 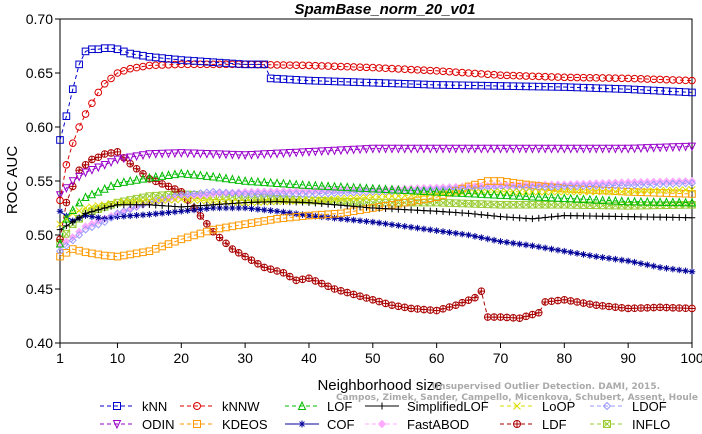 I want to click on series-line-loop, so click(x=376, y=207).